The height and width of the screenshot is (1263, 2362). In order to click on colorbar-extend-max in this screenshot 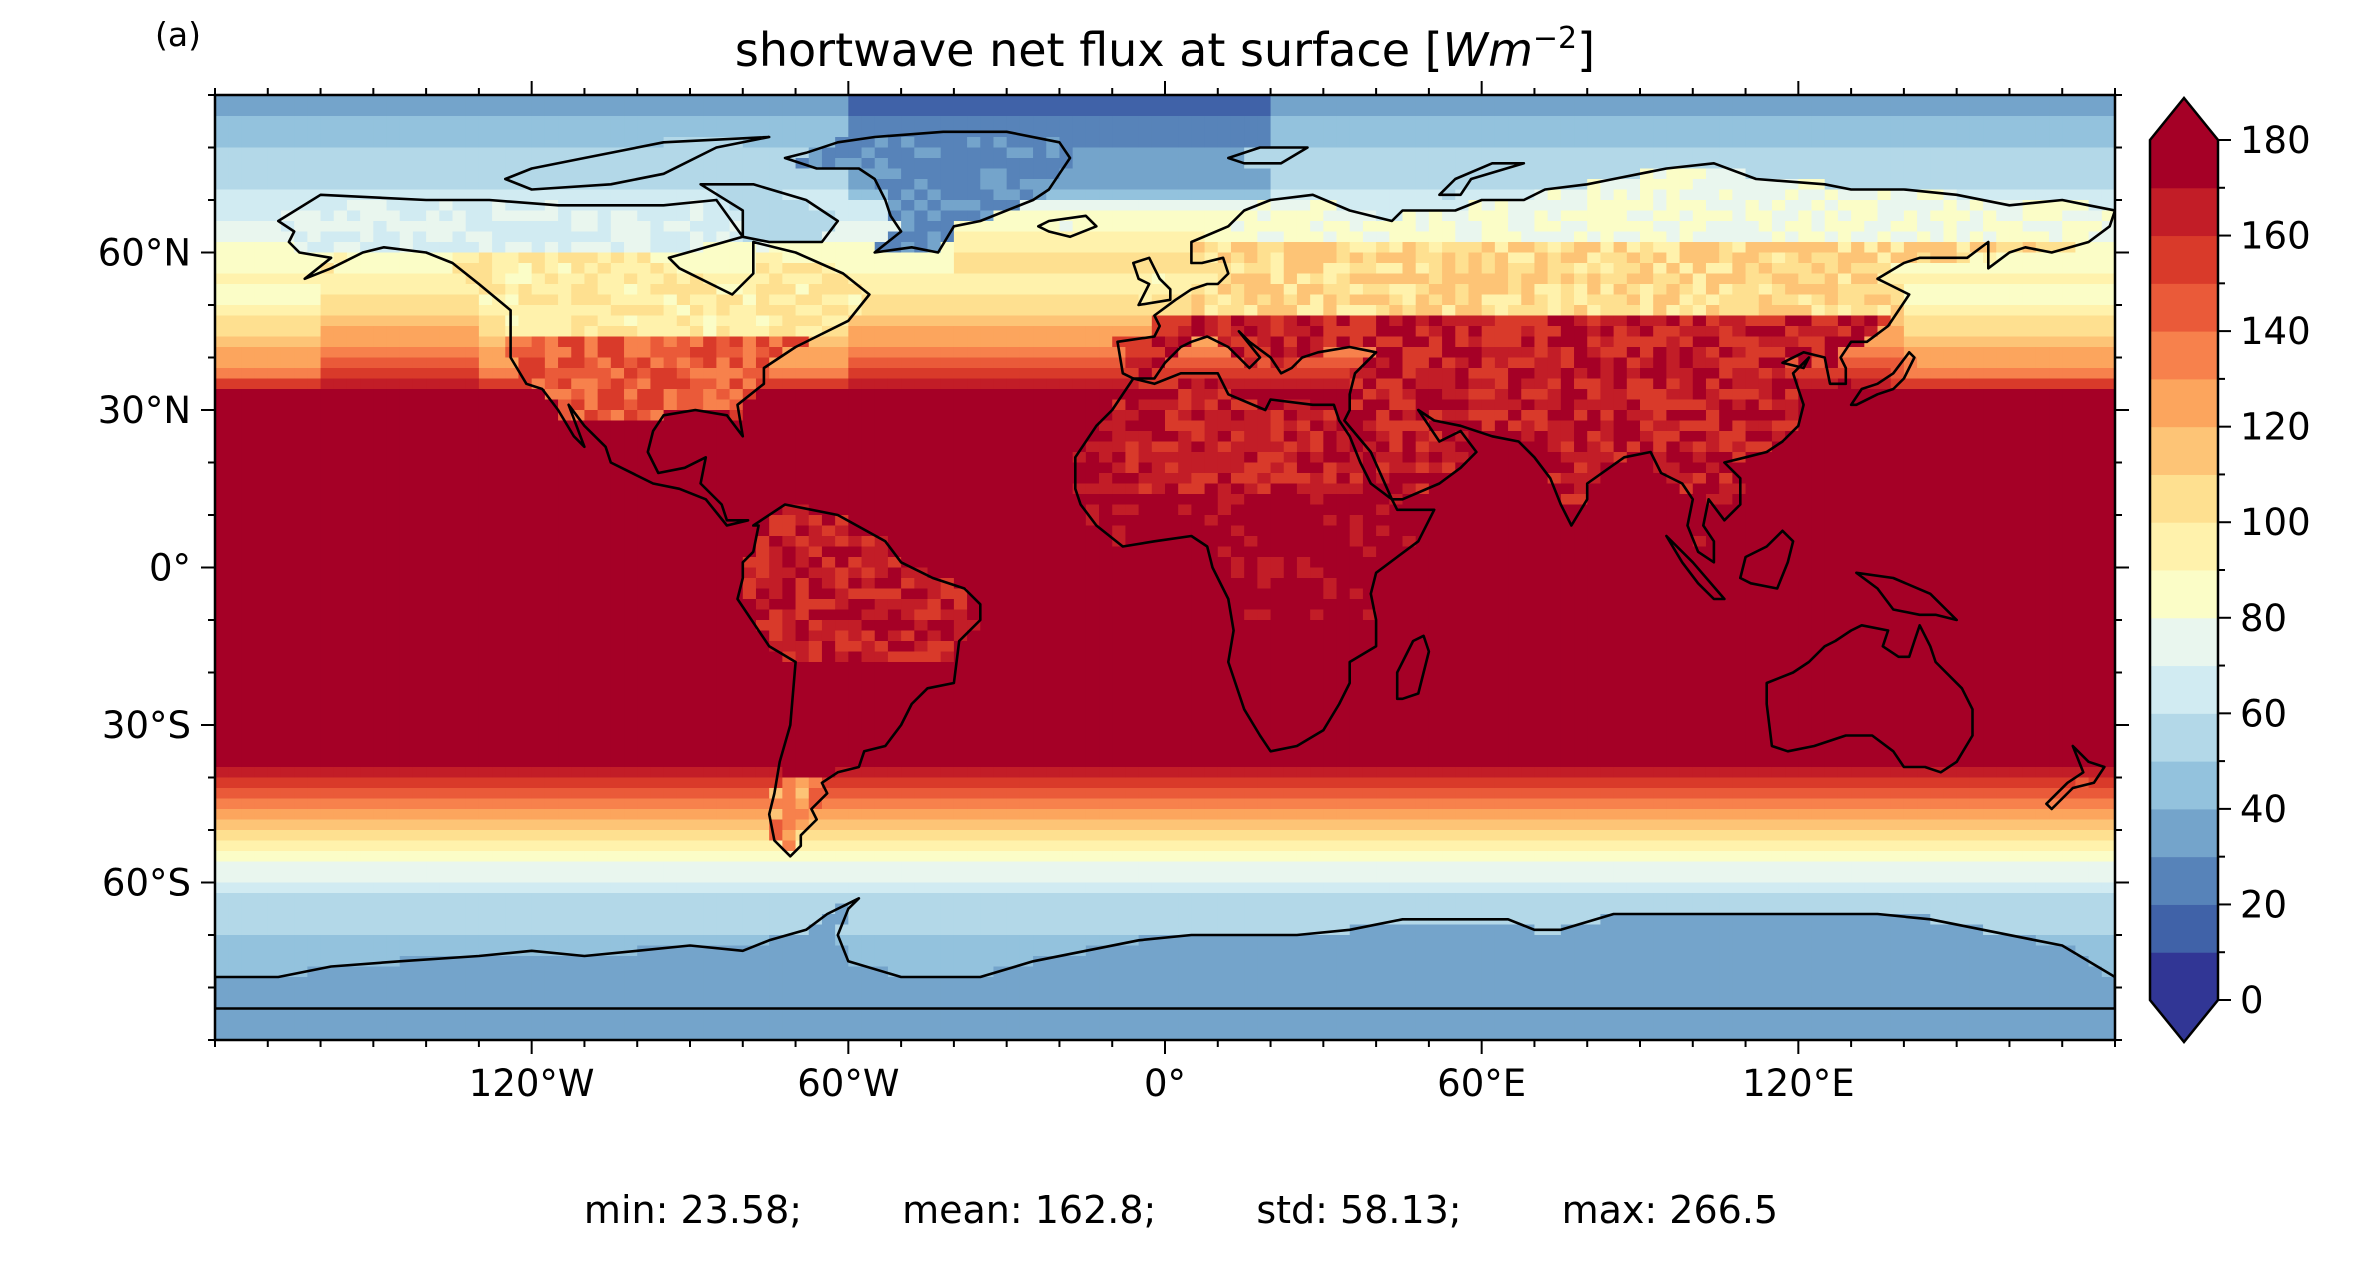, I will do `click(2184, 119)`.